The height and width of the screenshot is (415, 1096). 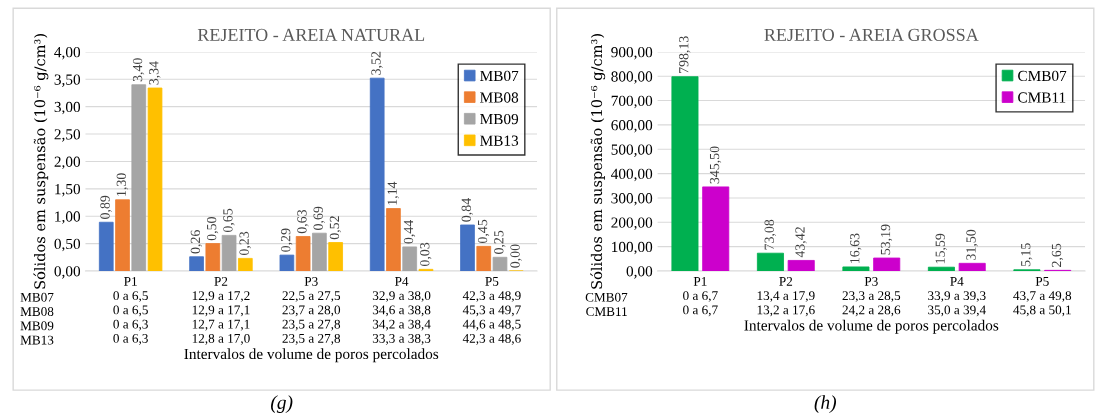 What do you see at coordinates (67, 80) in the screenshot?
I see `y-tick-label: 3,50` at bounding box center [67, 80].